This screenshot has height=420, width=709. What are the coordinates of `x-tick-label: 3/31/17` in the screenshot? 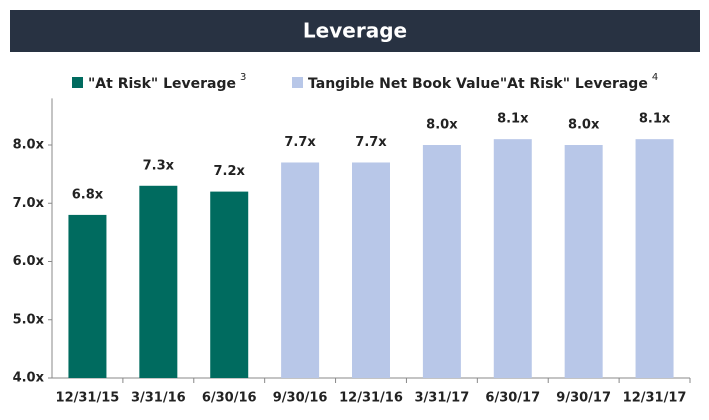 It's located at (442, 398).